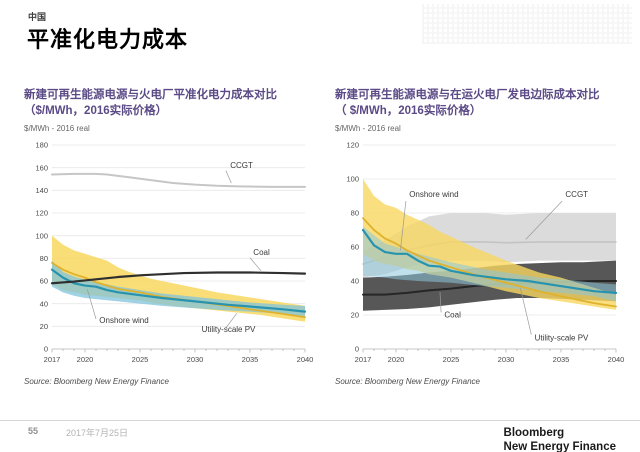  Describe the element at coordinates (96, 110) in the screenshot. I see `chart-title-line2: （$/MWh，2016实际价格）` at that location.